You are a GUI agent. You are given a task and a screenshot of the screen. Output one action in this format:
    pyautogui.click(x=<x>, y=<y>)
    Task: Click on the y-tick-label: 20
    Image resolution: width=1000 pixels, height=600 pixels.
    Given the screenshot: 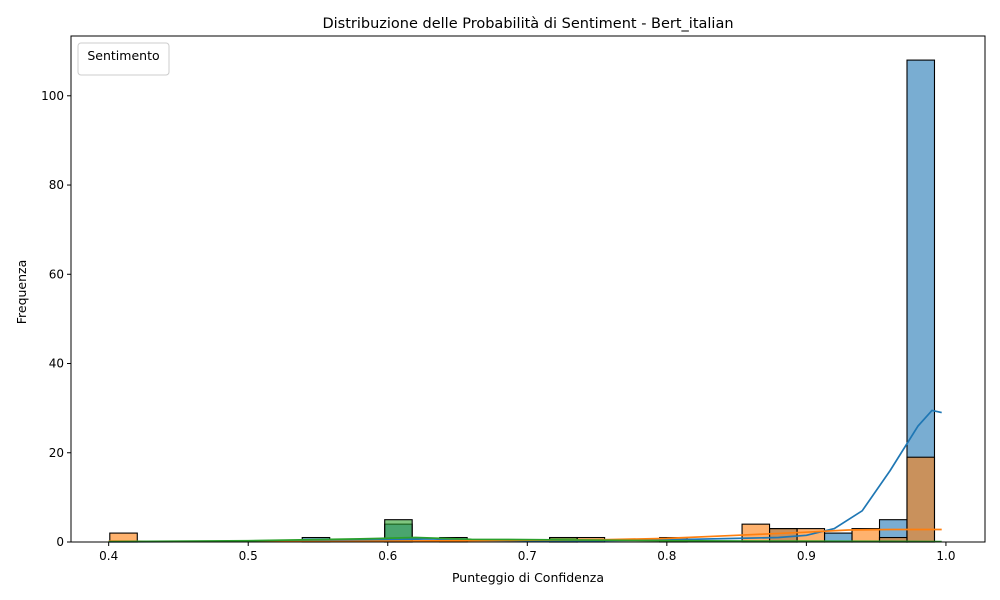 What is the action you would take?
    pyautogui.click(x=56, y=453)
    